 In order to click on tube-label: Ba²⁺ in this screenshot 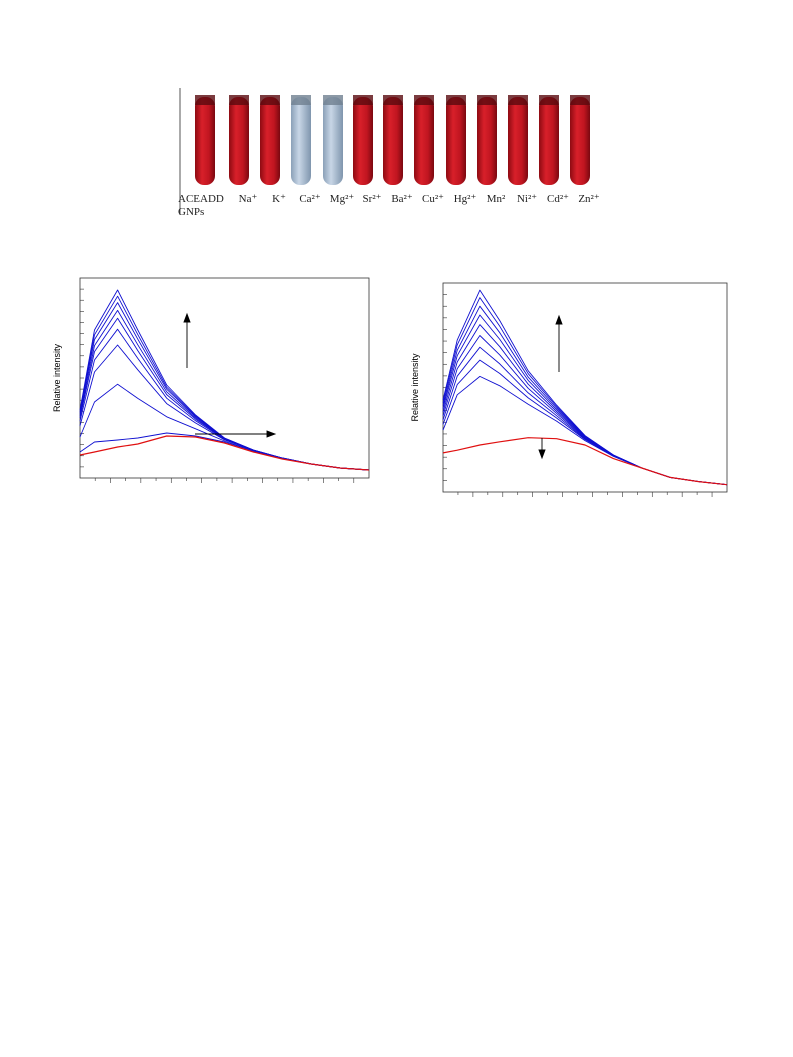, I will do `click(402, 199)`.